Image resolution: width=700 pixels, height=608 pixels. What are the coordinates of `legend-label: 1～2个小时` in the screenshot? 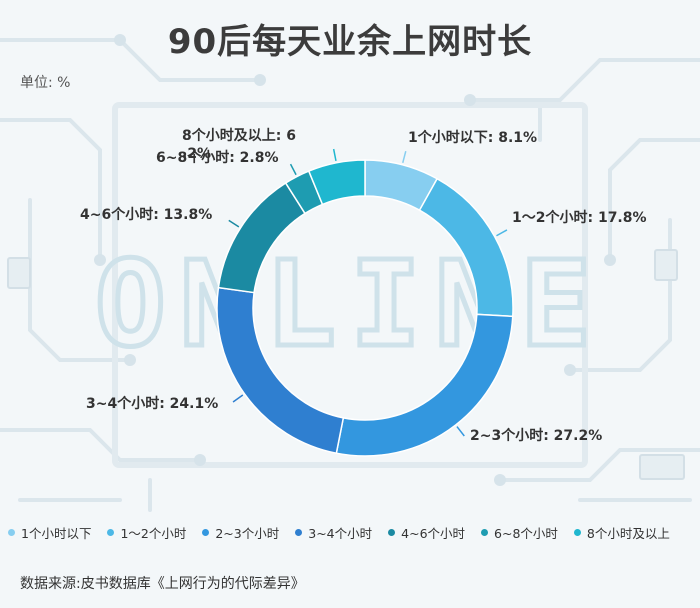 It's located at (153, 533).